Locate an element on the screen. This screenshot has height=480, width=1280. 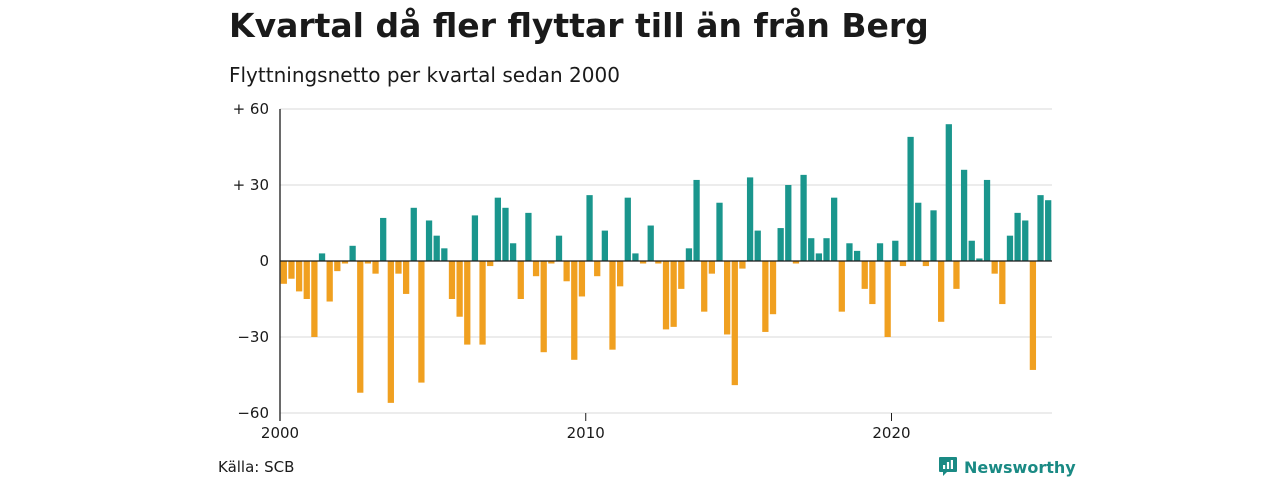
y-tick-label: −60 is located at coordinates (253, 413).